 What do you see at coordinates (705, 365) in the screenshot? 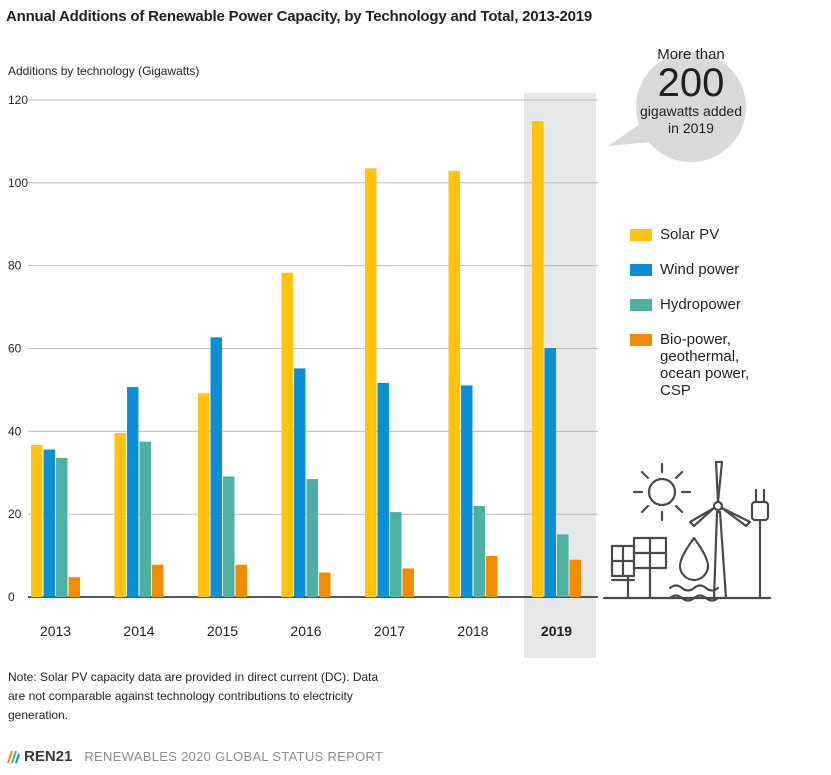
I see `legend-label-bio: Bio-power, geothermal, ocean power, CSP` at bounding box center [705, 365].